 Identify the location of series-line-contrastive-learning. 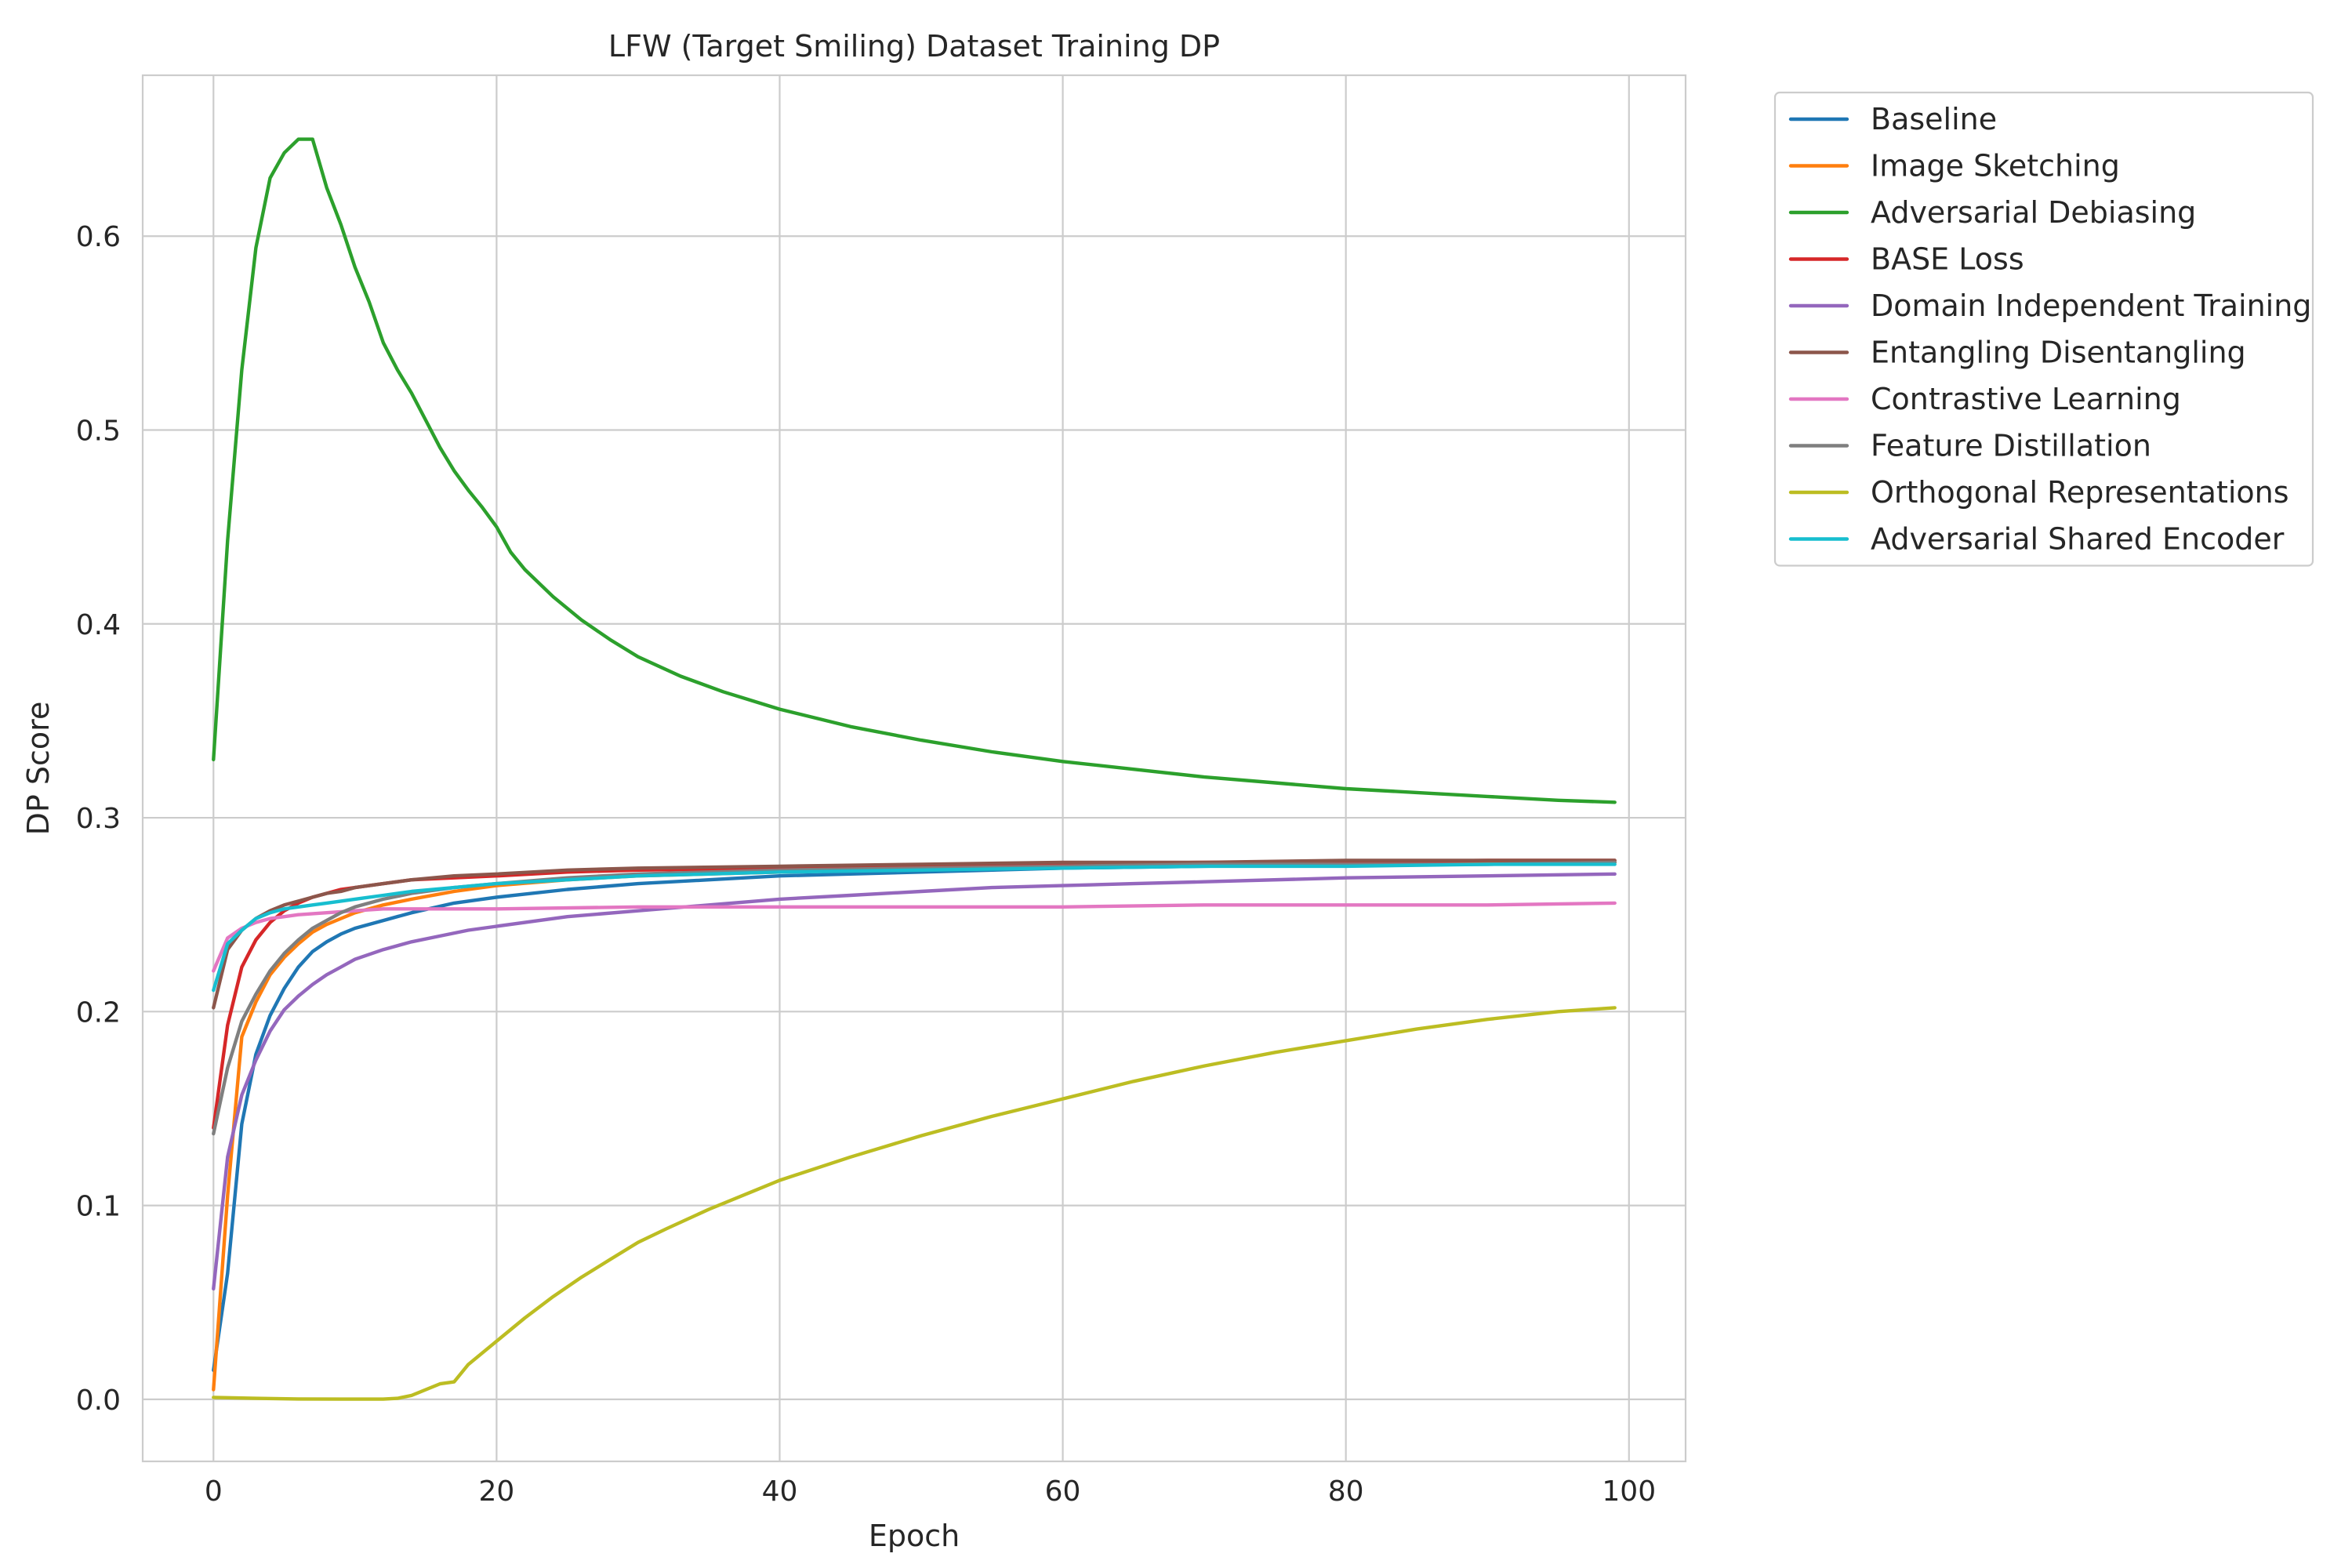
(914, 937).